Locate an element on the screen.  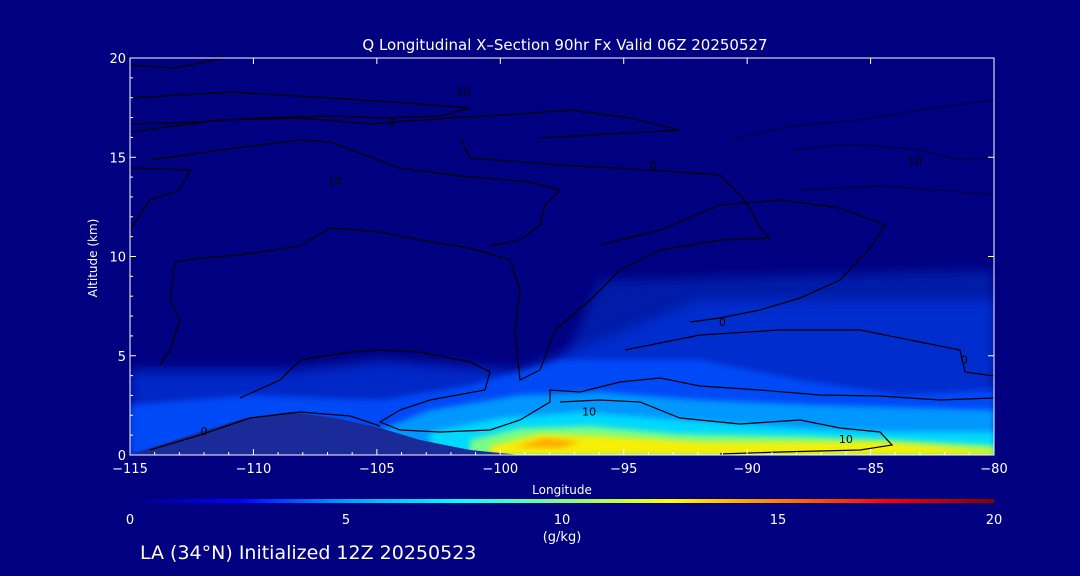
x-tick-label: −90 is located at coordinates (746, 469).